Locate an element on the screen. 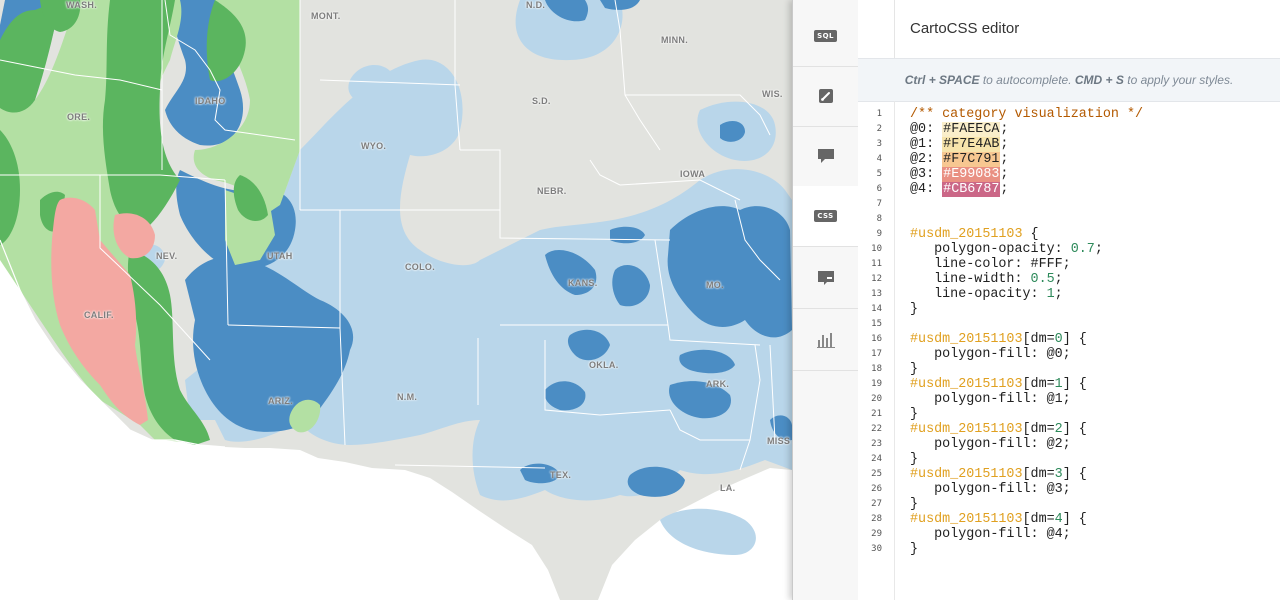 Image resolution: width=1280 pixels, height=600 pixels. code-line: 24} is located at coordinates (1069, 459).